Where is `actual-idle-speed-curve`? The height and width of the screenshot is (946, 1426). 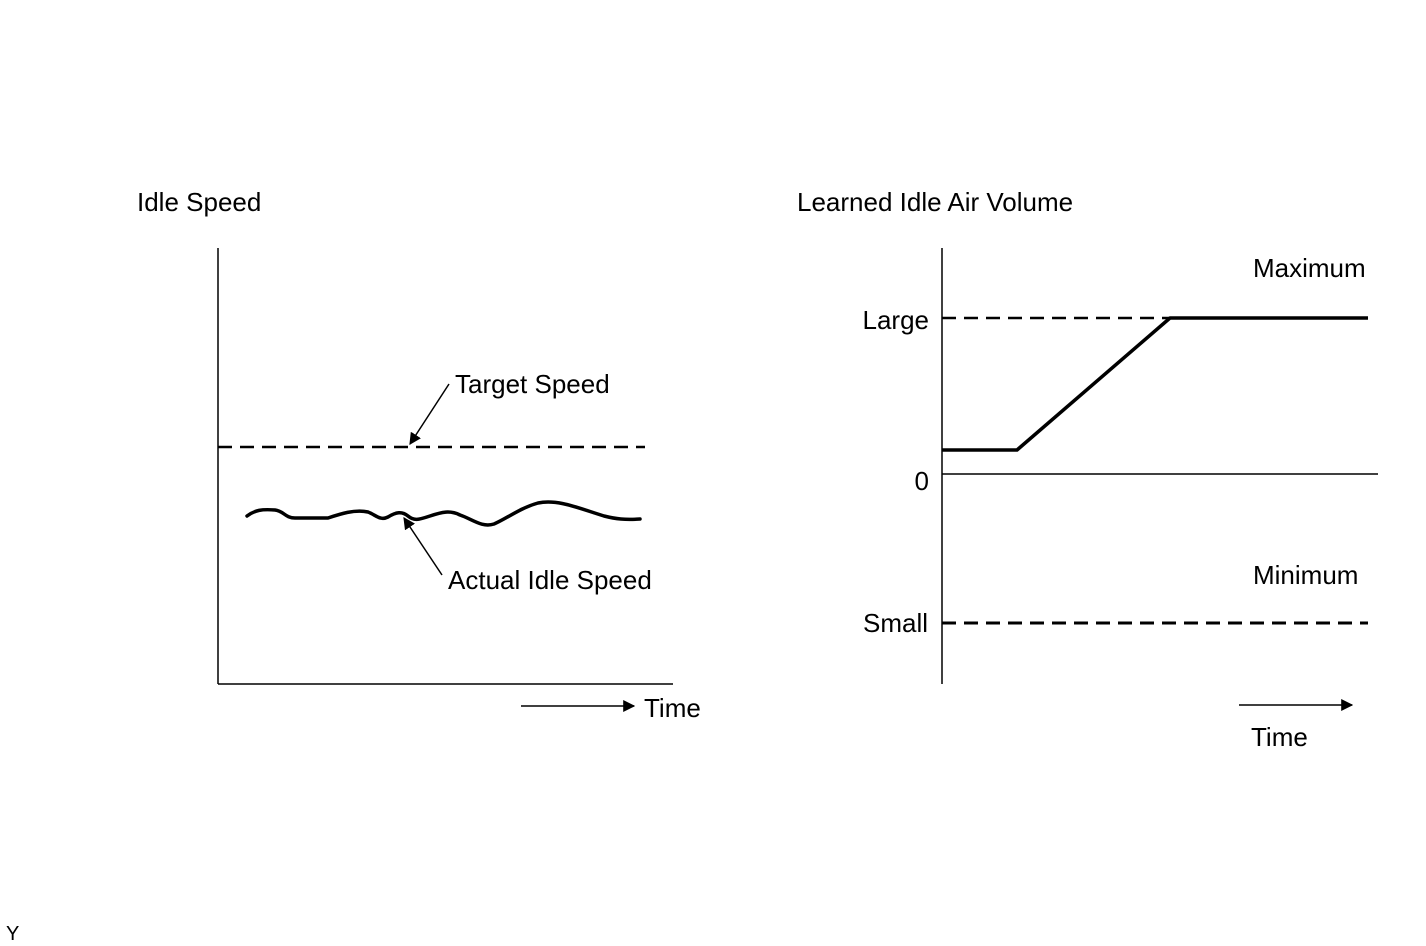 actual-idle-speed-curve is located at coordinates (443, 513).